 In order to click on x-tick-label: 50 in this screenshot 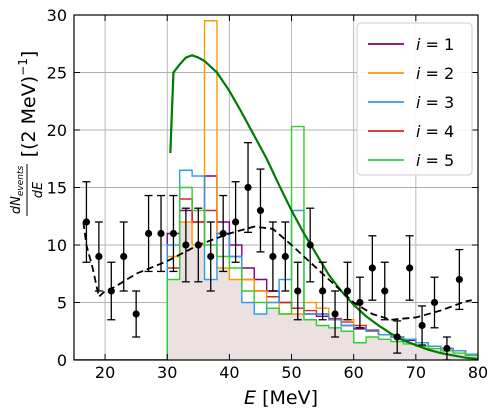, I will do `click(291, 372)`.